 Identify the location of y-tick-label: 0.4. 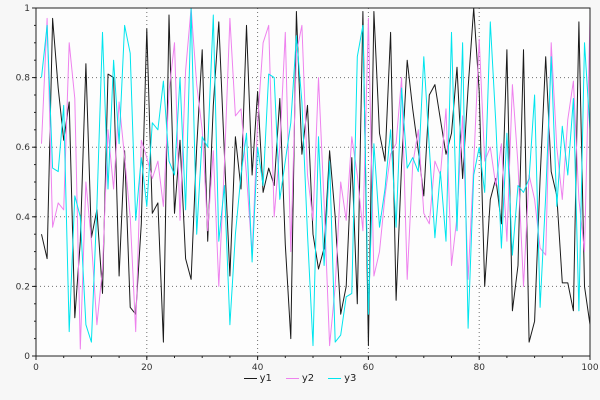
(23, 218).